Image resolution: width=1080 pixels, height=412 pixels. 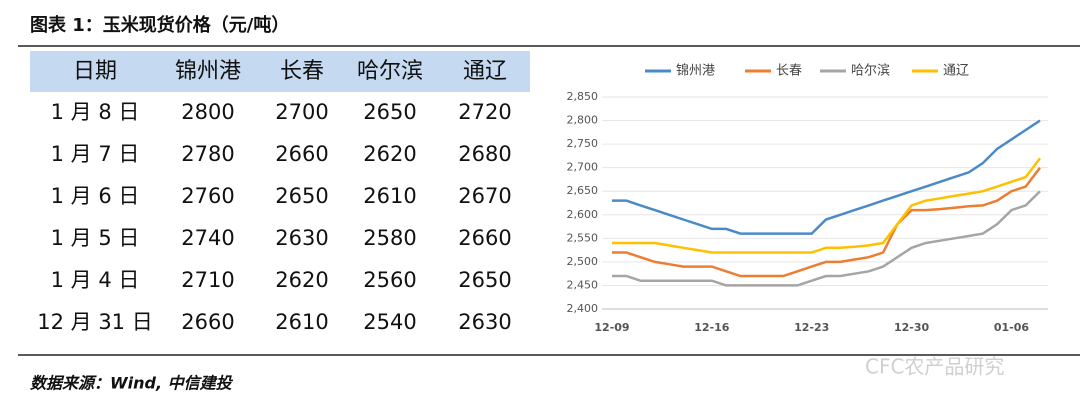 What do you see at coordinates (583, 284) in the screenshot?
I see `y-tick-label: 2,450` at bounding box center [583, 284].